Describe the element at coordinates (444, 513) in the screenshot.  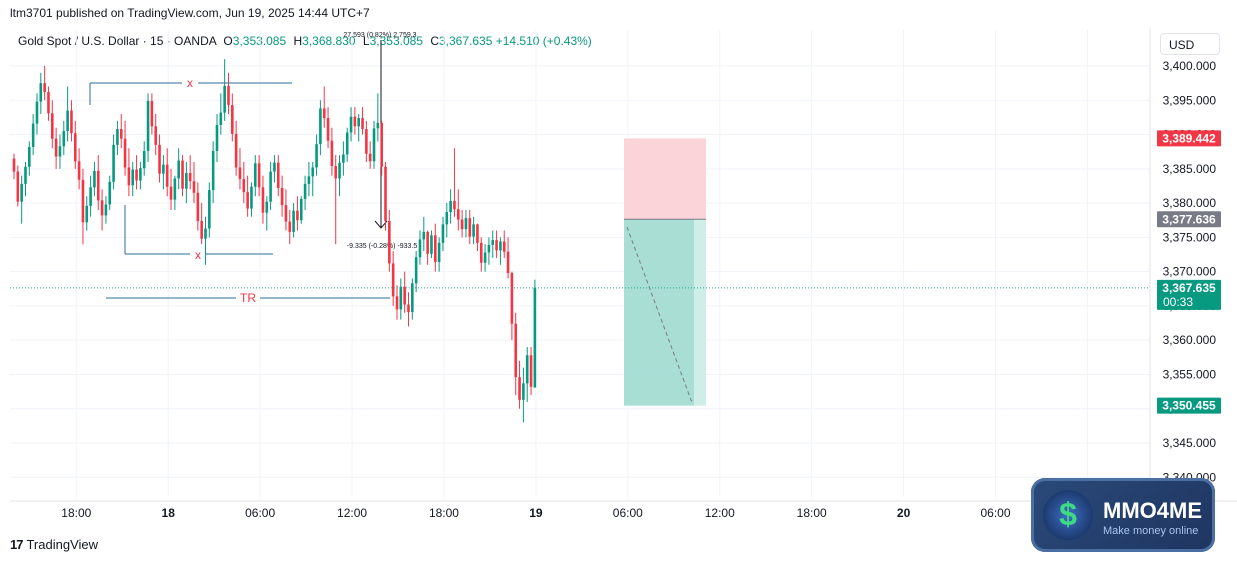
I see `x-tick-label-4: 18:00` at that location.